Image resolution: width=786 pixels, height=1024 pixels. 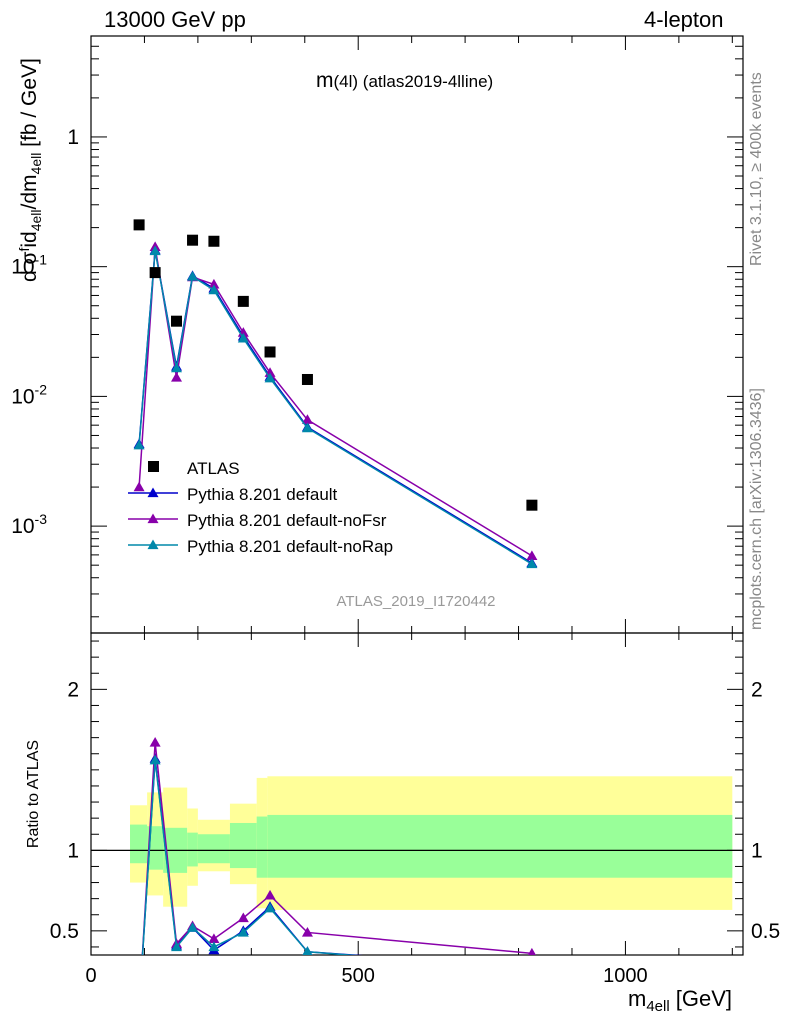 What do you see at coordinates (175, 19) in the screenshot?
I see `header-left: 13000 GeV pp` at bounding box center [175, 19].